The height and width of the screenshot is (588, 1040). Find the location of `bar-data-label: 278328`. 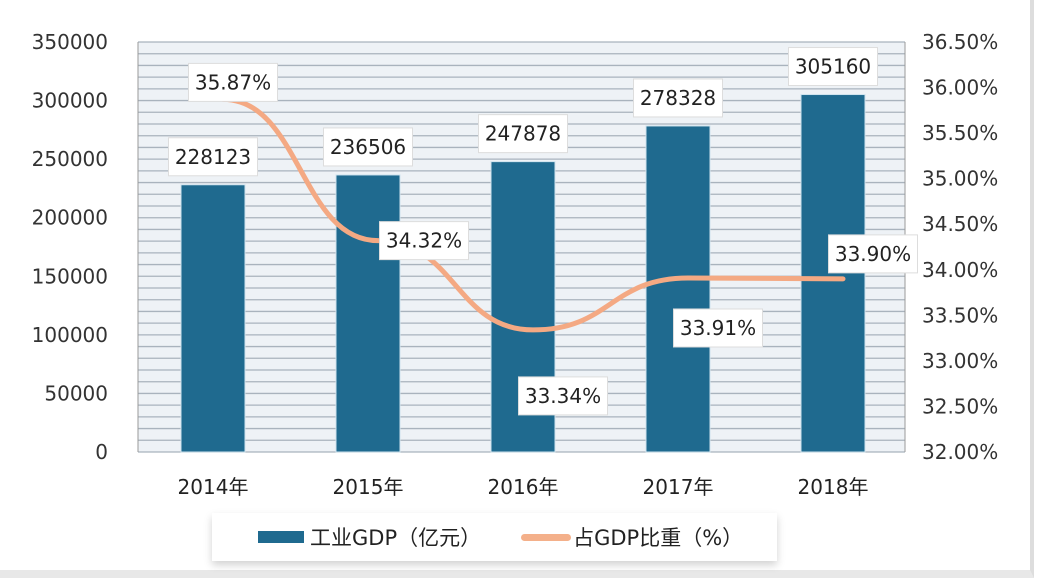

bar-data-label: 278328 is located at coordinates (678, 98).